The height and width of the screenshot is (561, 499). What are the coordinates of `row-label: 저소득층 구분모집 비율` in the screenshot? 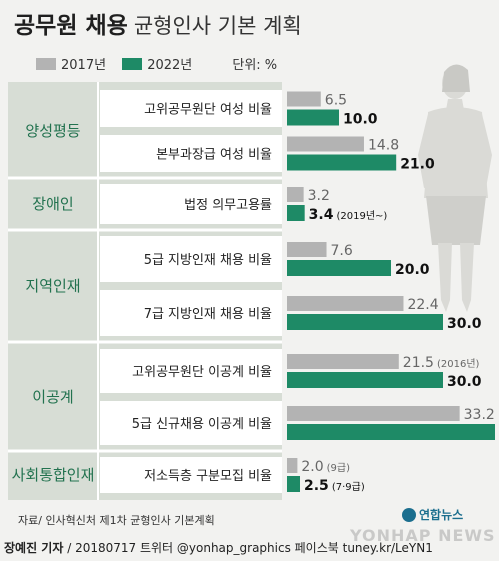 It's located at (208, 476).